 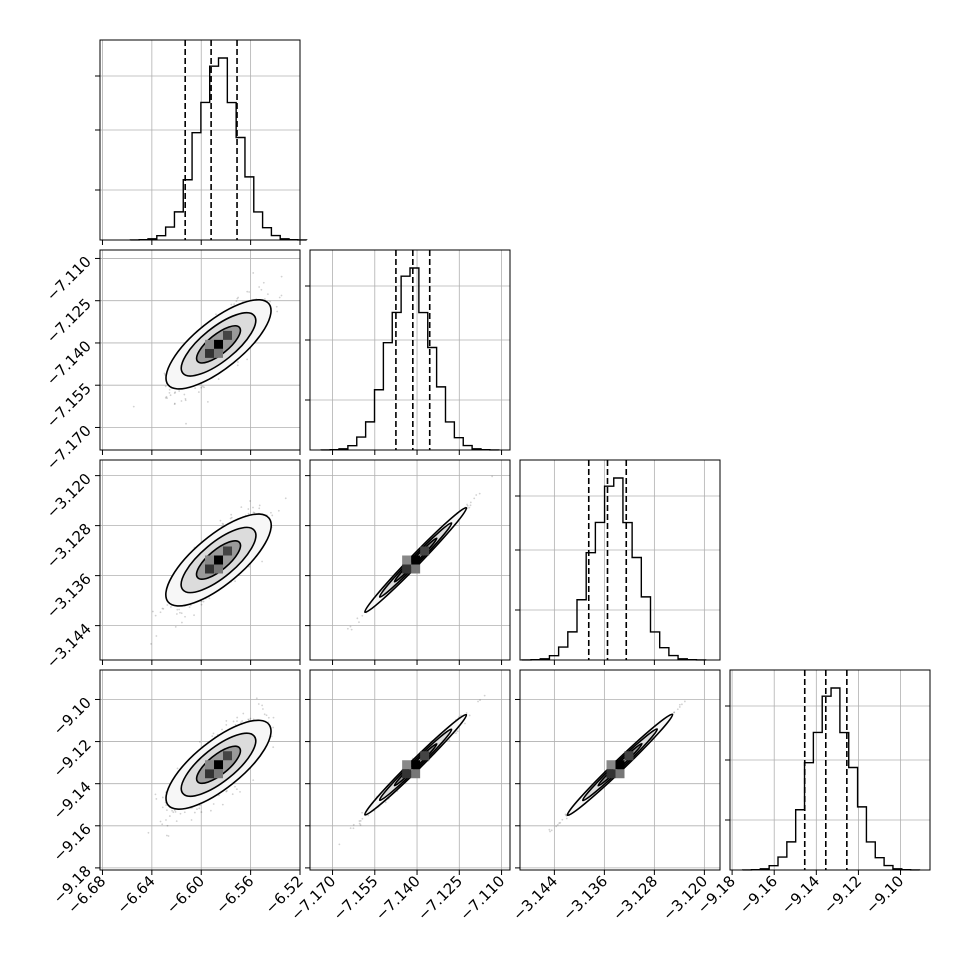 I want to click on x-tick-label: −7.155, so click(x=356, y=898).